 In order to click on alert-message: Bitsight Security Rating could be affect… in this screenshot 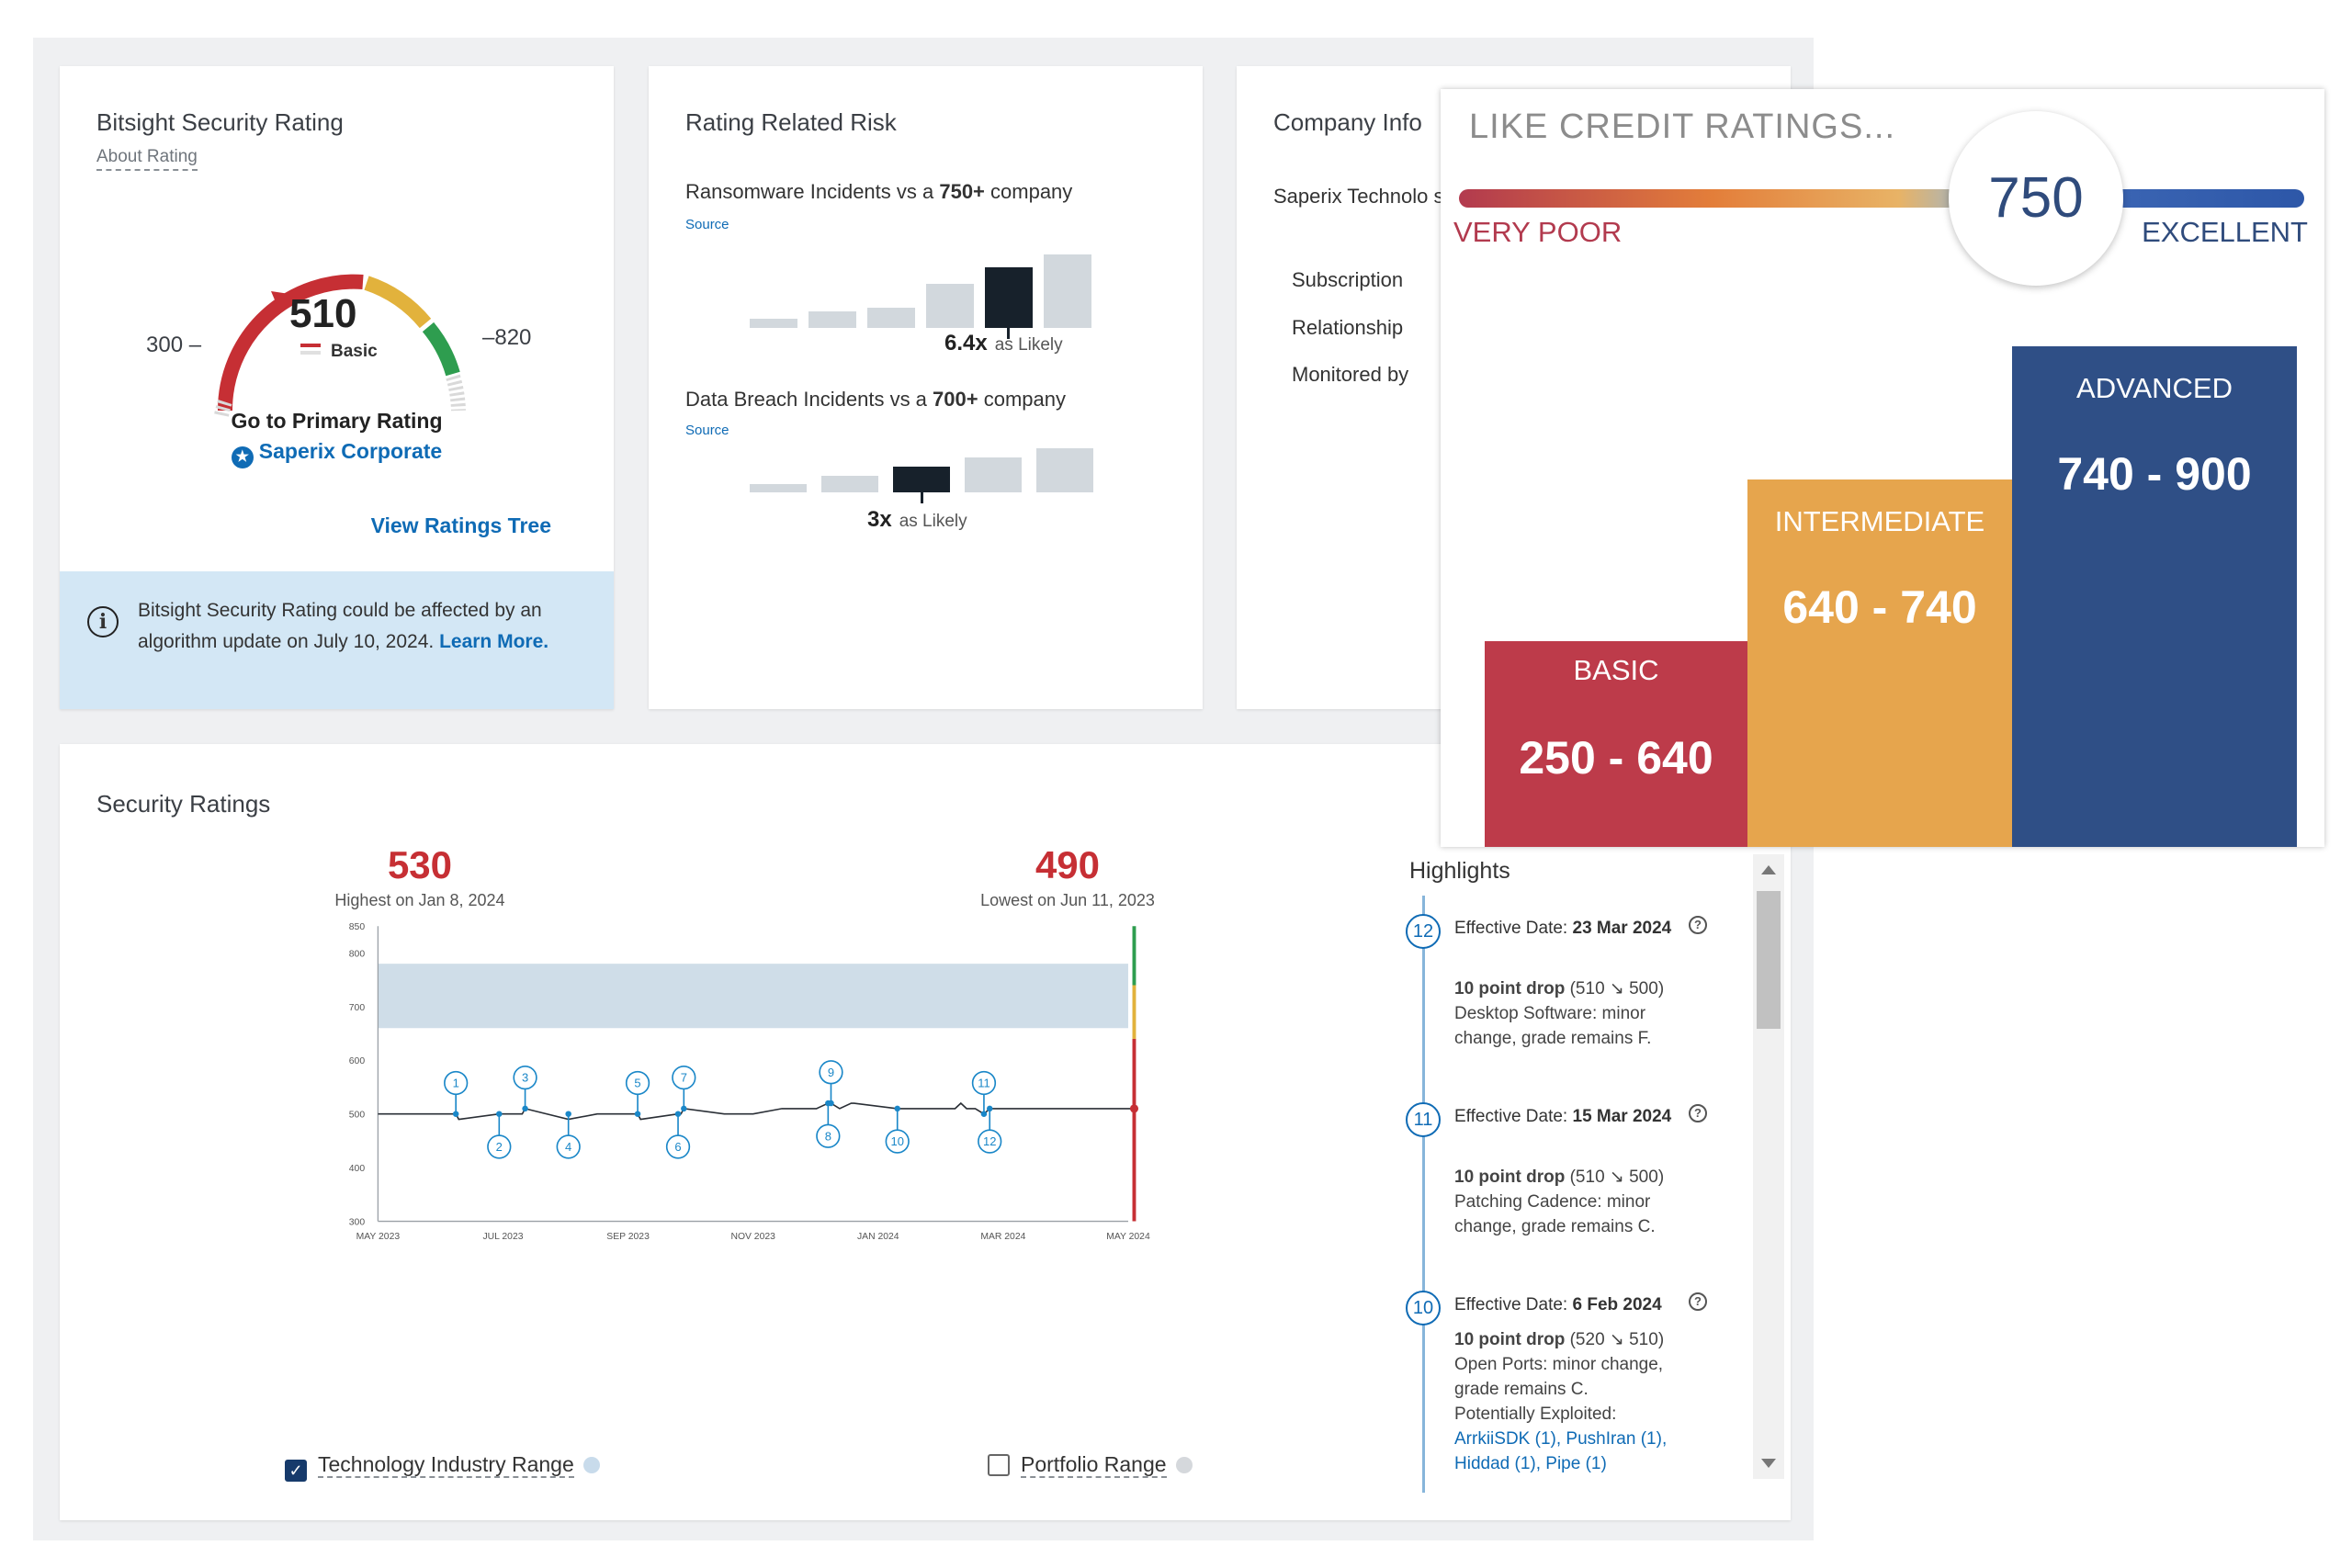, I will do `click(368, 626)`.